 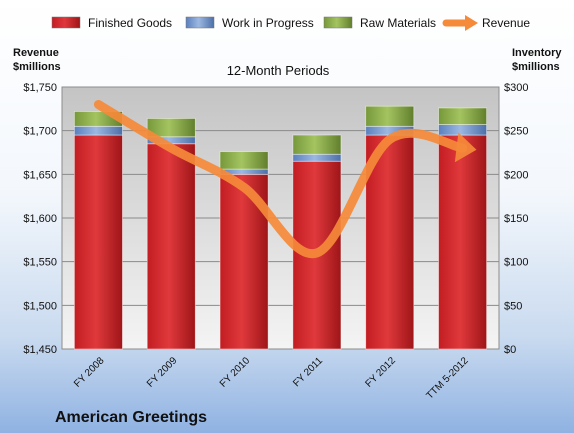 I want to click on left-axis-tick-label: $1,550, so click(x=40, y=263).